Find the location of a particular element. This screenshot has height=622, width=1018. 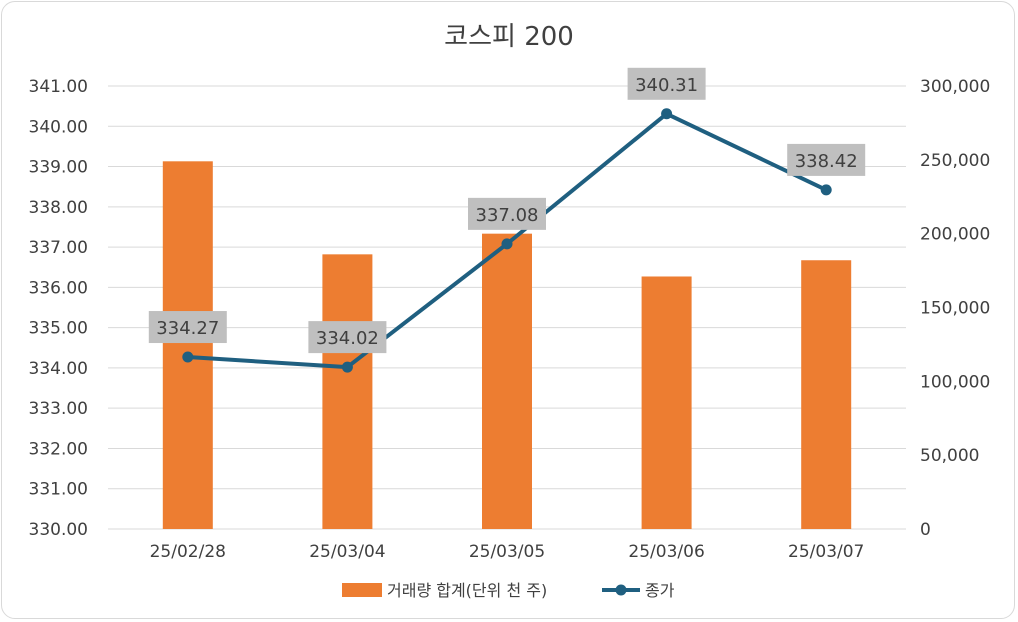

x-tick-label: 25/02/28 is located at coordinates (188, 552).